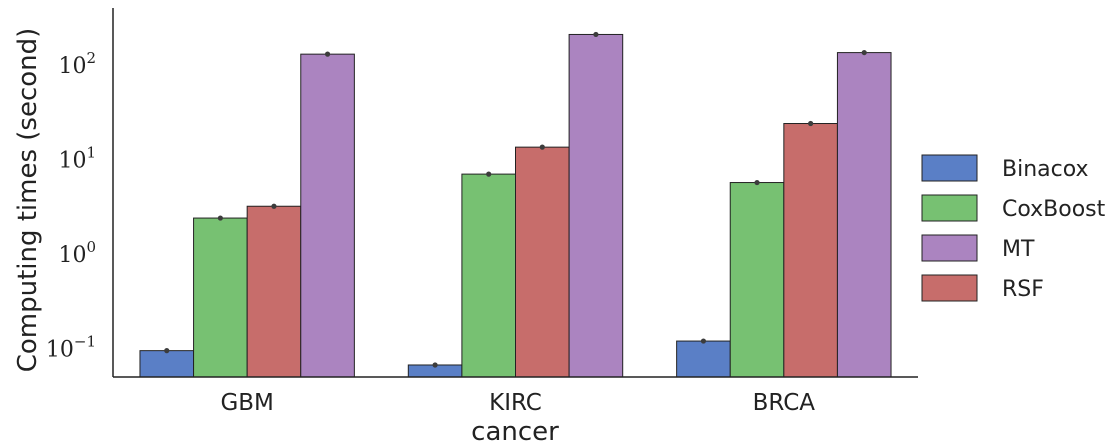 The image size is (1112, 446). What do you see at coordinates (949, 208) in the screenshot?
I see `legend-swatch-coxboost` at bounding box center [949, 208].